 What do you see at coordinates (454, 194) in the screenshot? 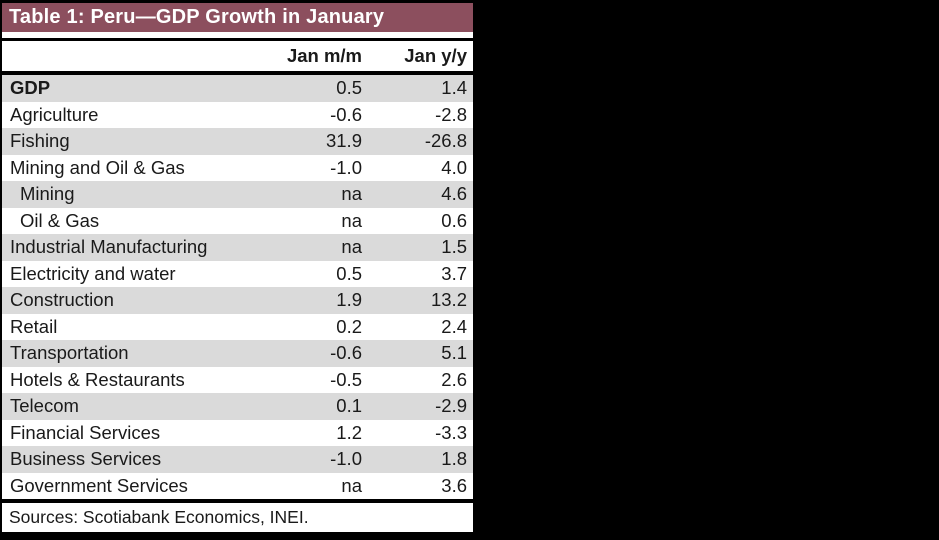
I see `row-value-jan-yy: 4.6` at bounding box center [454, 194].